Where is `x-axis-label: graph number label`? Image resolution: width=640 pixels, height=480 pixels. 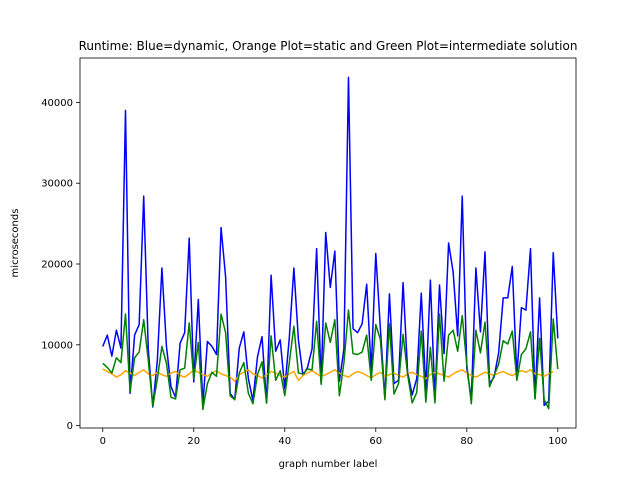
x-axis-label: graph number label is located at coordinates (328, 464).